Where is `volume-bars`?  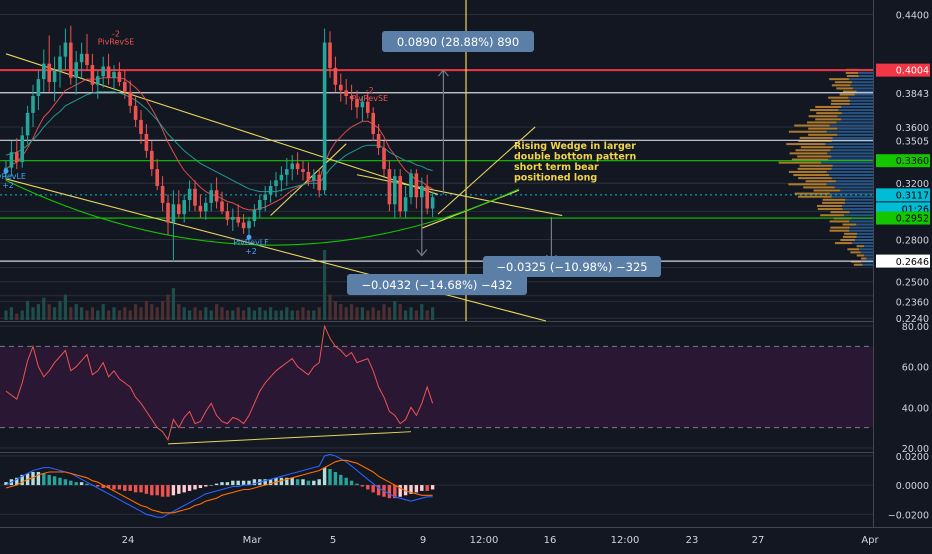
volume-bars is located at coordinates (219, 285).